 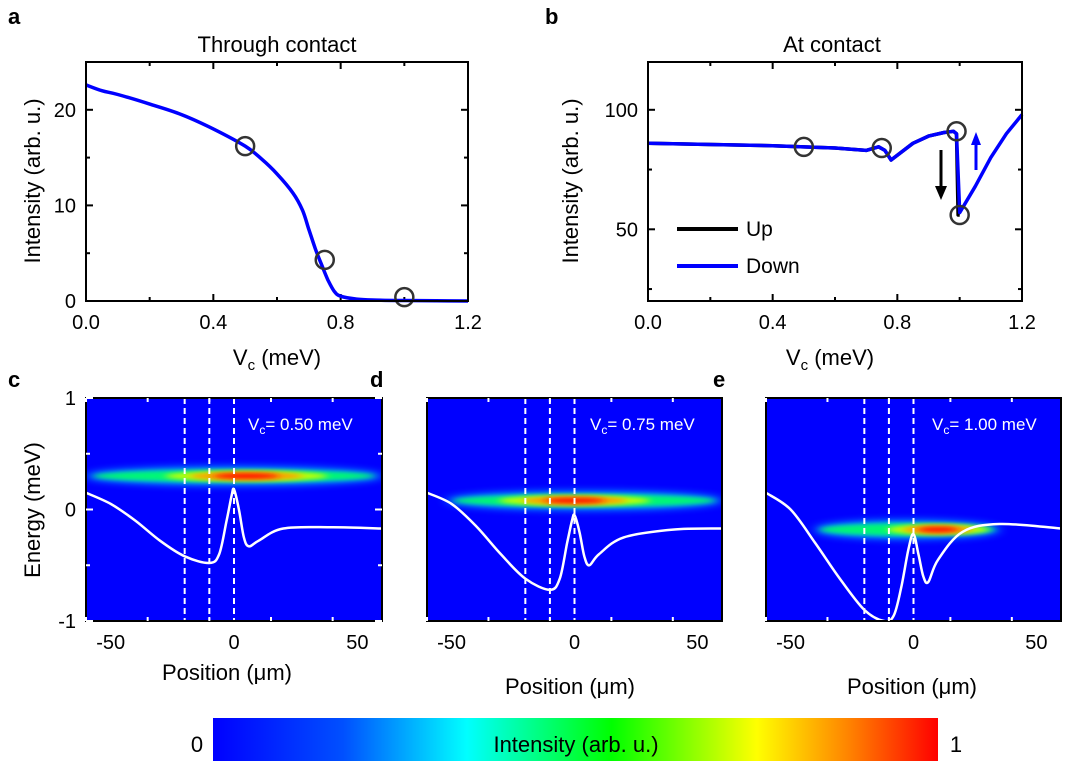 What do you see at coordinates (621, 111) in the screenshot?
I see `panel-b-ytick-label: 100` at bounding box center [621, 111].